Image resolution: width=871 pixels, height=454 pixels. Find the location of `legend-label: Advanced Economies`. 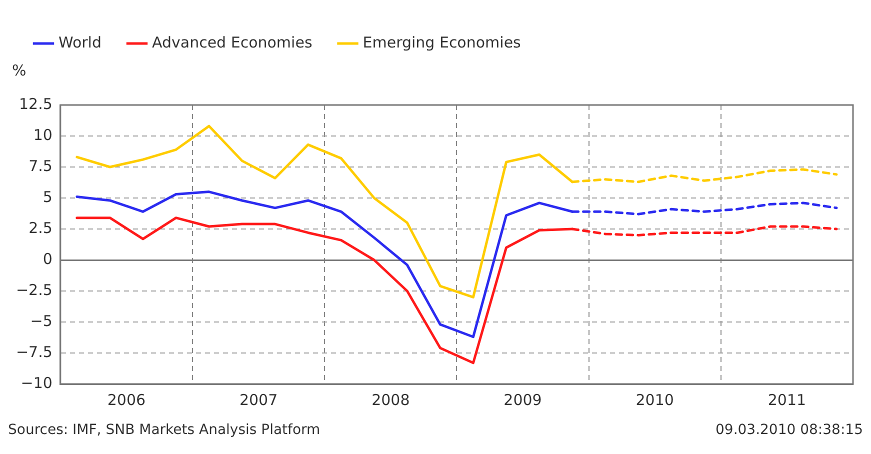

legend-label: Advanced Economies is located at coordinates (232, 42).